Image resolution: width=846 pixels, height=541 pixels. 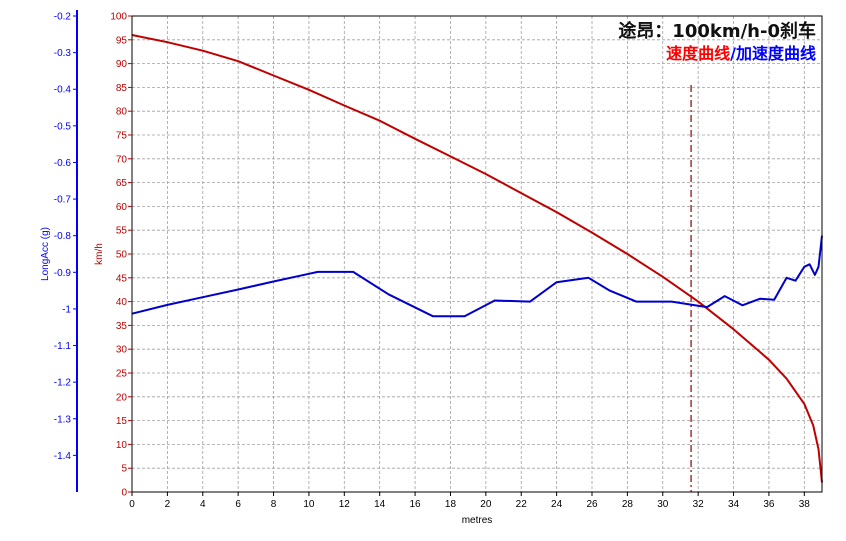 I want to click on speed-axis-tick-label: 60, so click(x=122, y=207).